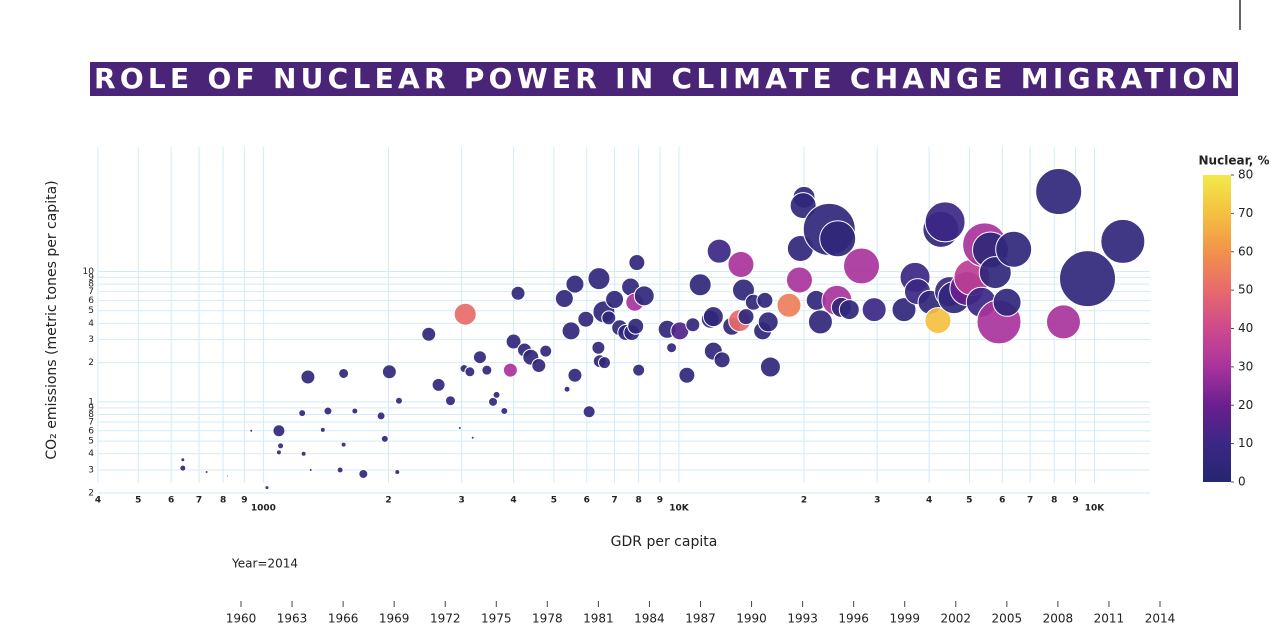 This screenshot has height=644, width=1280. I want to click on slider-tick-label: 2014, so click(1160, 619).